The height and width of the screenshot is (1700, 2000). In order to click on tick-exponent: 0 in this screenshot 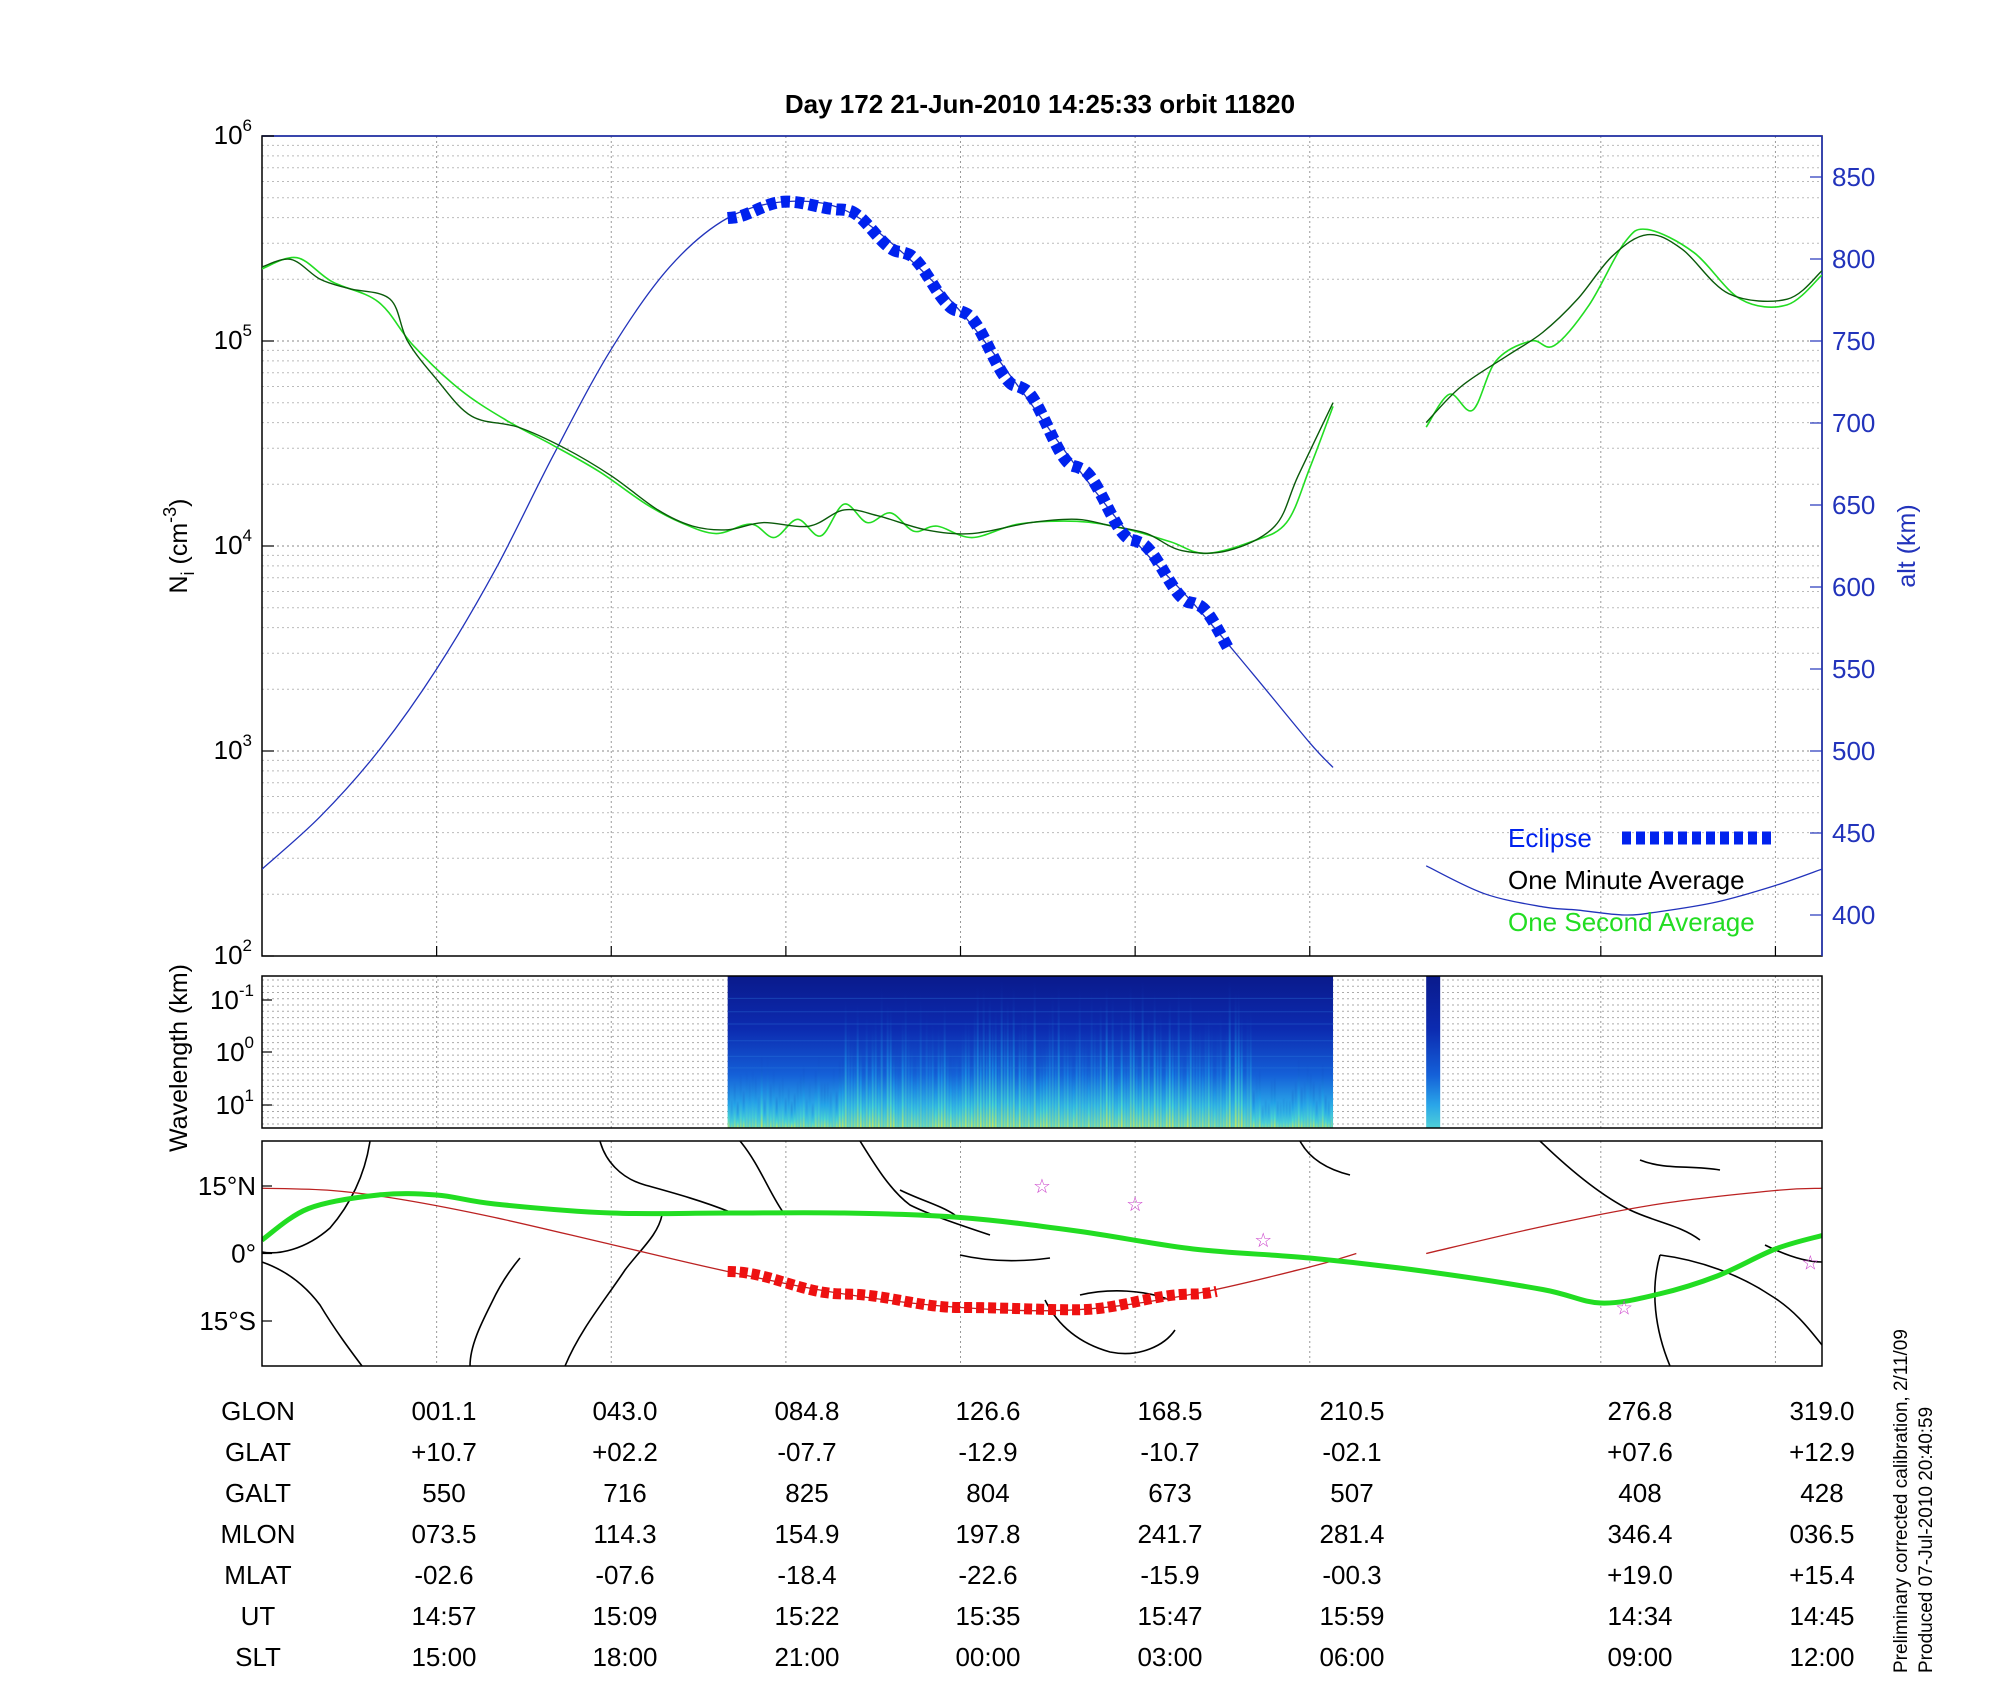, I will do `click(249, 1042)`.